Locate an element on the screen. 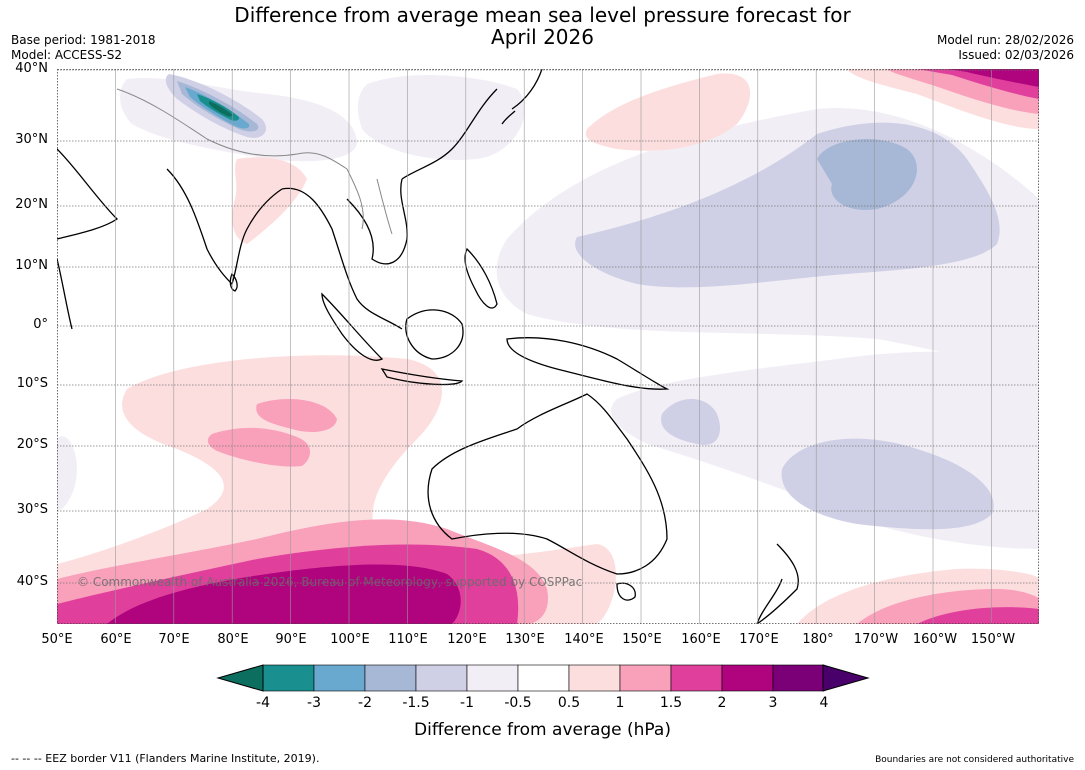 The image size is (1085, 770). cb-tick-0: -4 is located at coordinates (263, 703).